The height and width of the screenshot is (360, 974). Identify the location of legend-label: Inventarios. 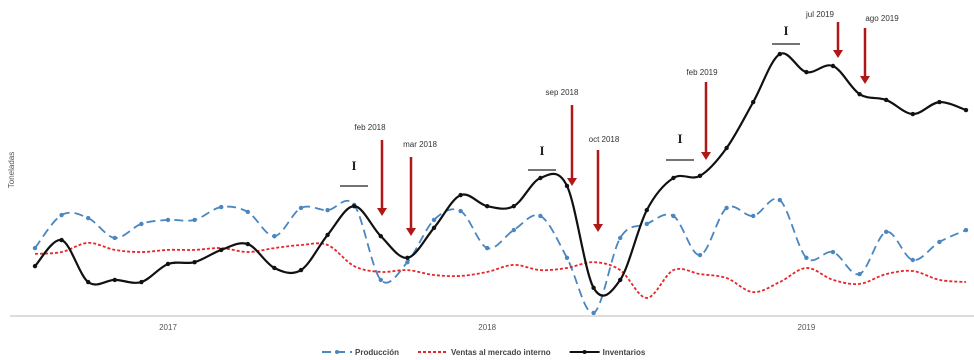
(624, 352).